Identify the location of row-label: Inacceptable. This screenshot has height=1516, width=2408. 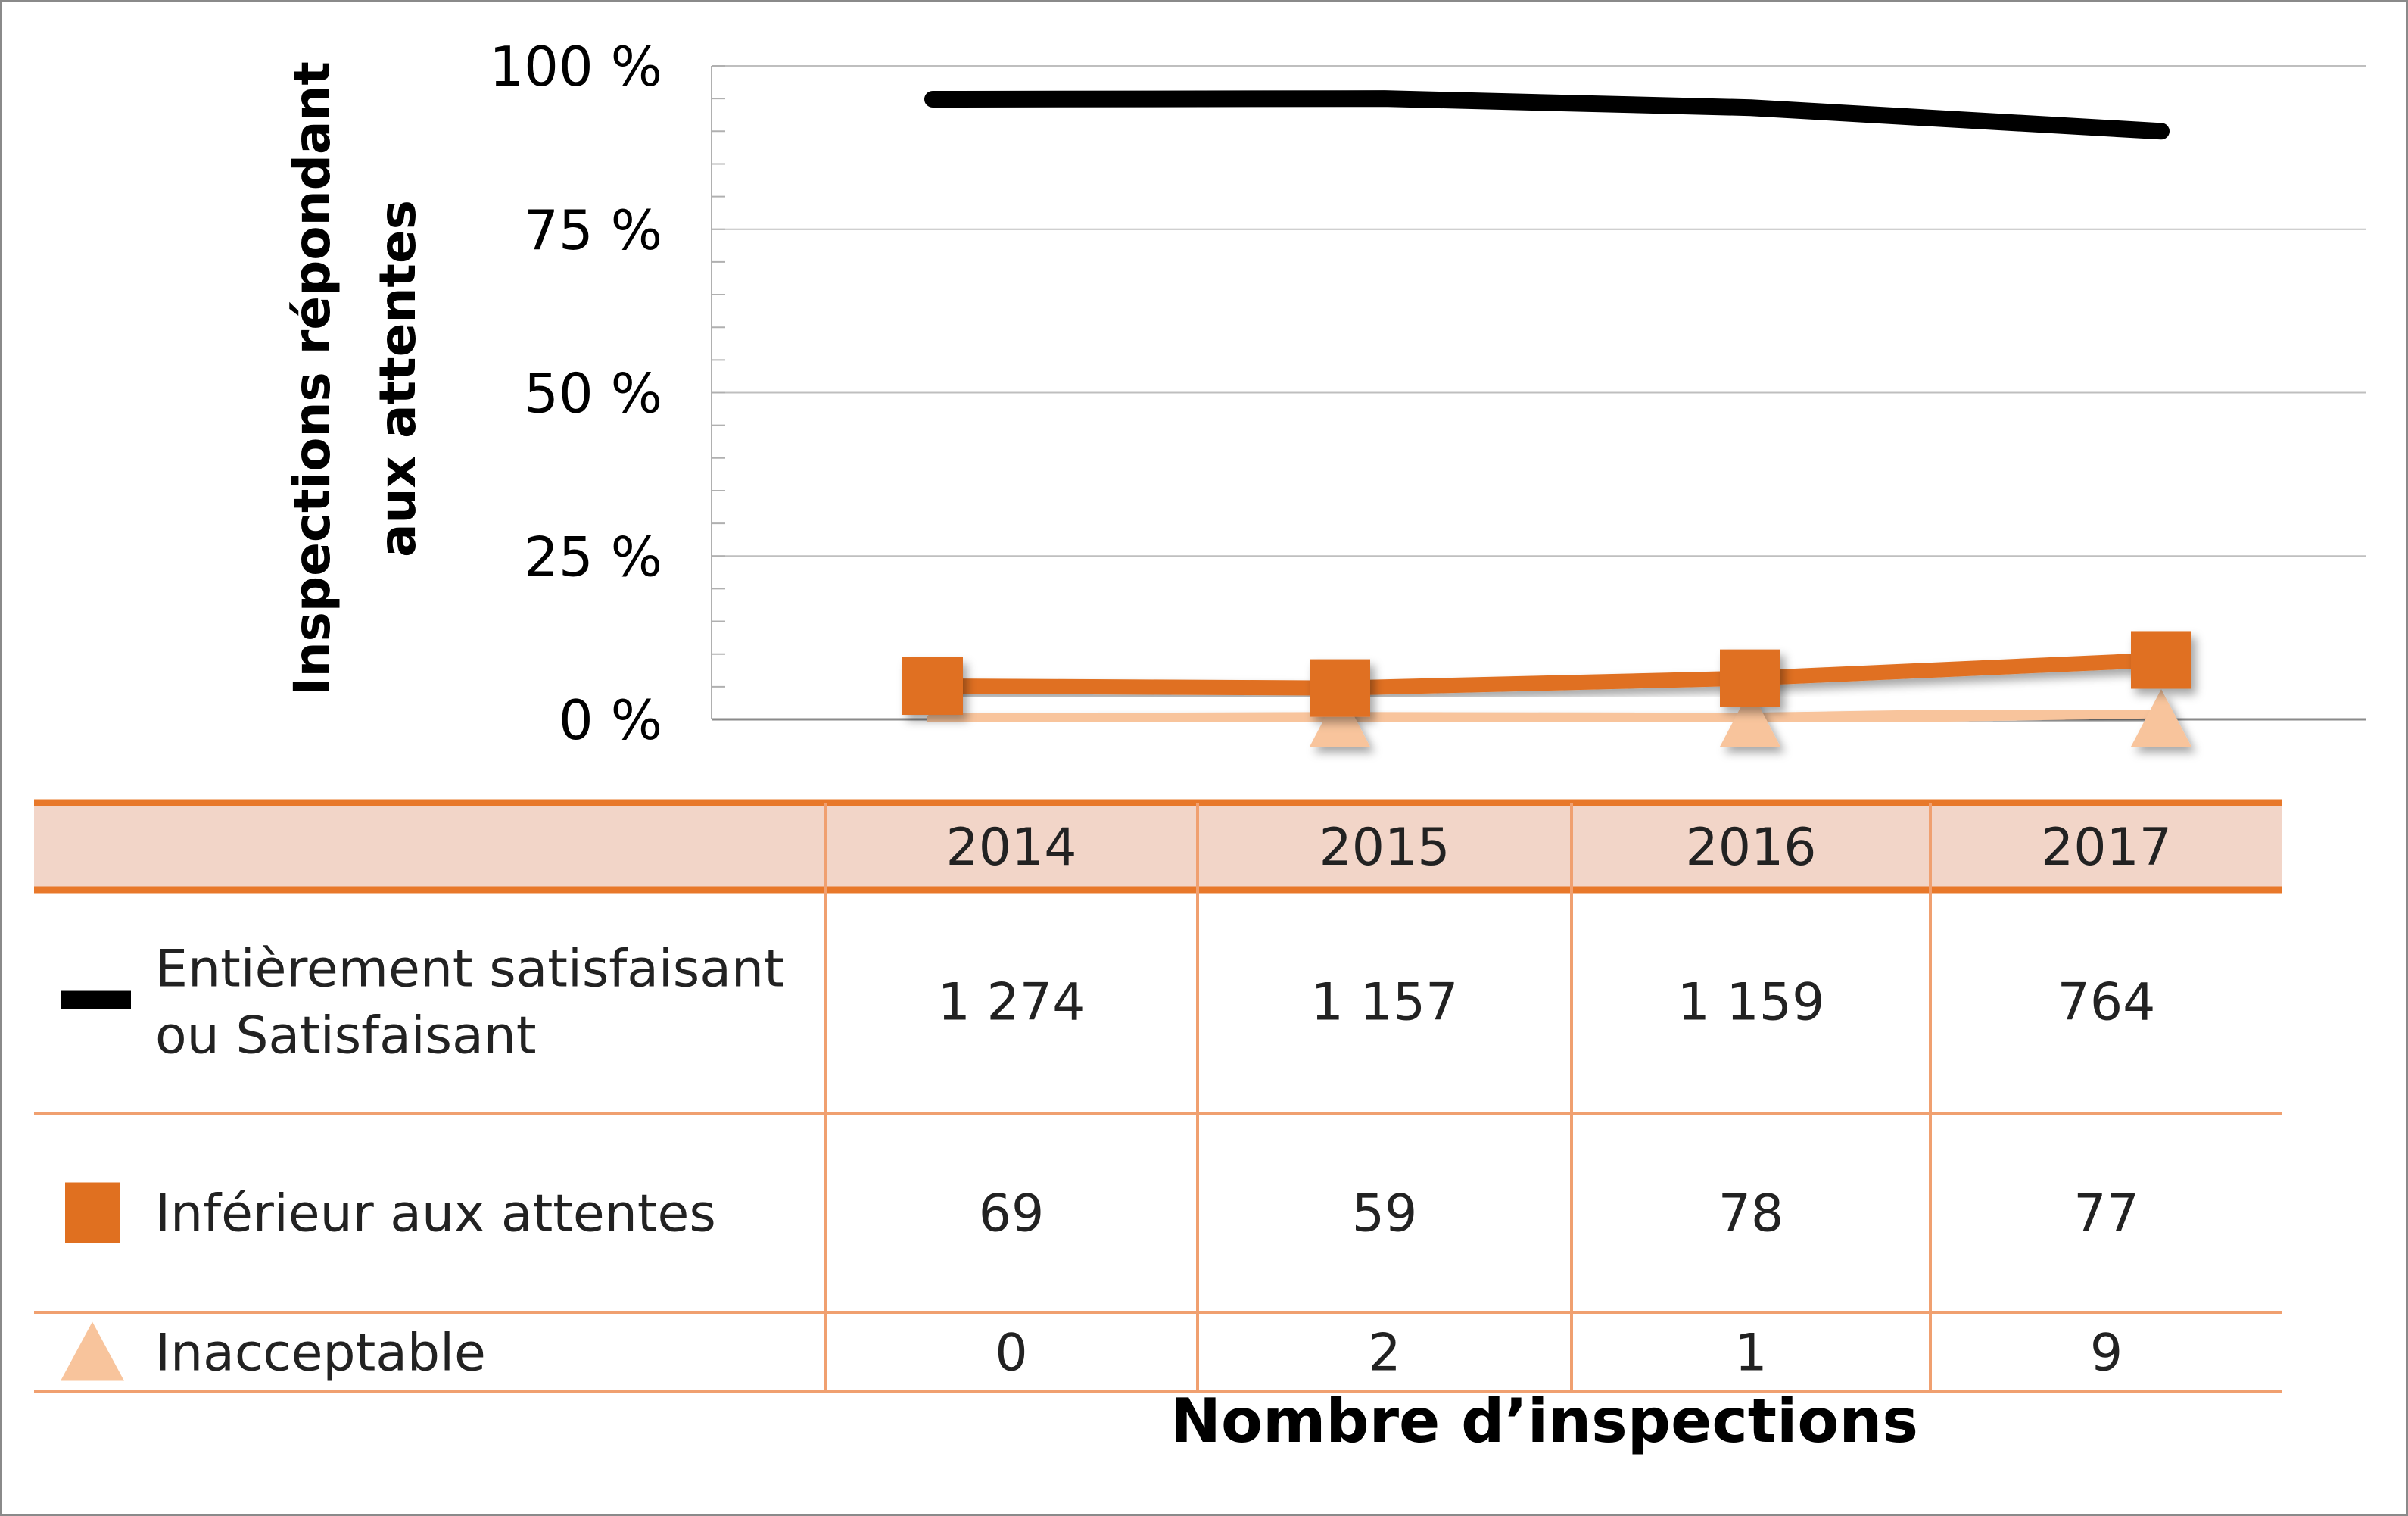
(321, 1353).